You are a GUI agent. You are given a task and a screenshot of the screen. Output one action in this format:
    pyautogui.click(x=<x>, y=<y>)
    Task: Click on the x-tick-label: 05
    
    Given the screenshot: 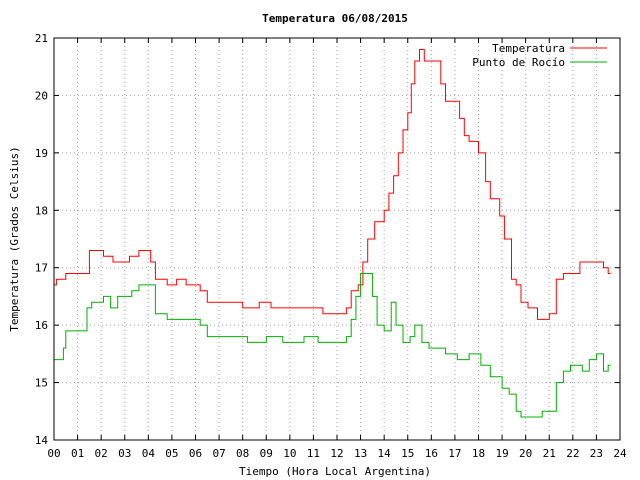 What is the action you would take?
    pyautogui.click(x=171, y=453)
    